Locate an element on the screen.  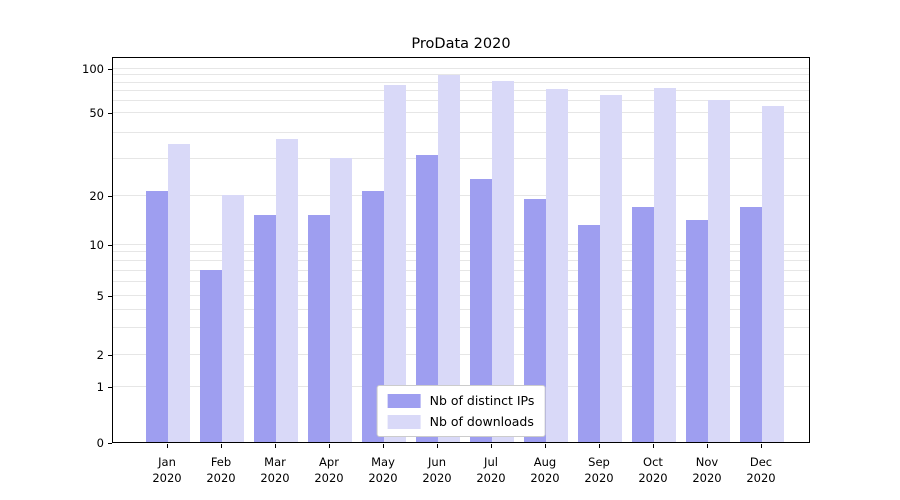
legend-swatch-downloads is located at coordinates (404, 421).